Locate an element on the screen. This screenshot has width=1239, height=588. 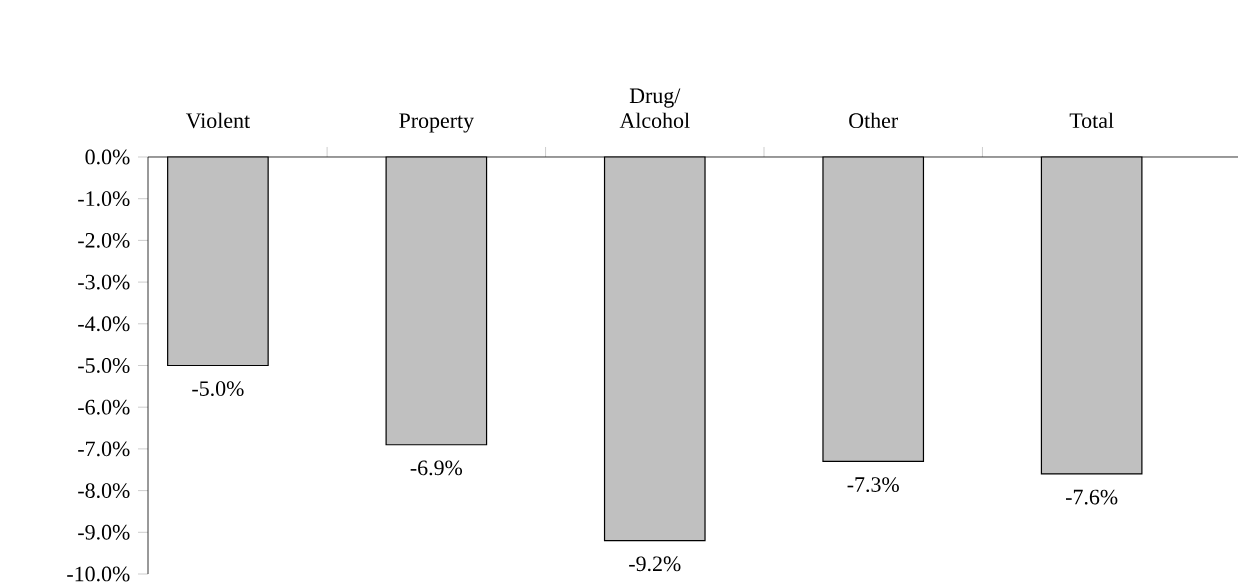
y-tick-label: -2.0% is located at coordinates (104, 240).